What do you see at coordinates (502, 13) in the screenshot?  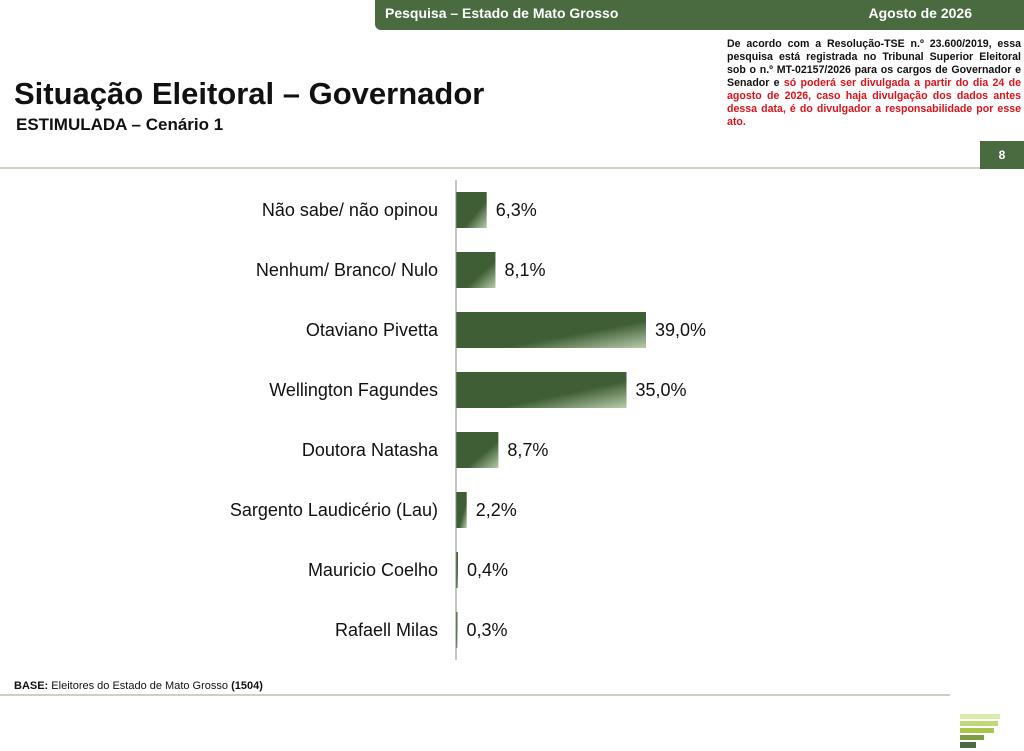 I see `survey-label: Pesquisa – Estado de Mato Grosso` at bounding box center [502, 13].